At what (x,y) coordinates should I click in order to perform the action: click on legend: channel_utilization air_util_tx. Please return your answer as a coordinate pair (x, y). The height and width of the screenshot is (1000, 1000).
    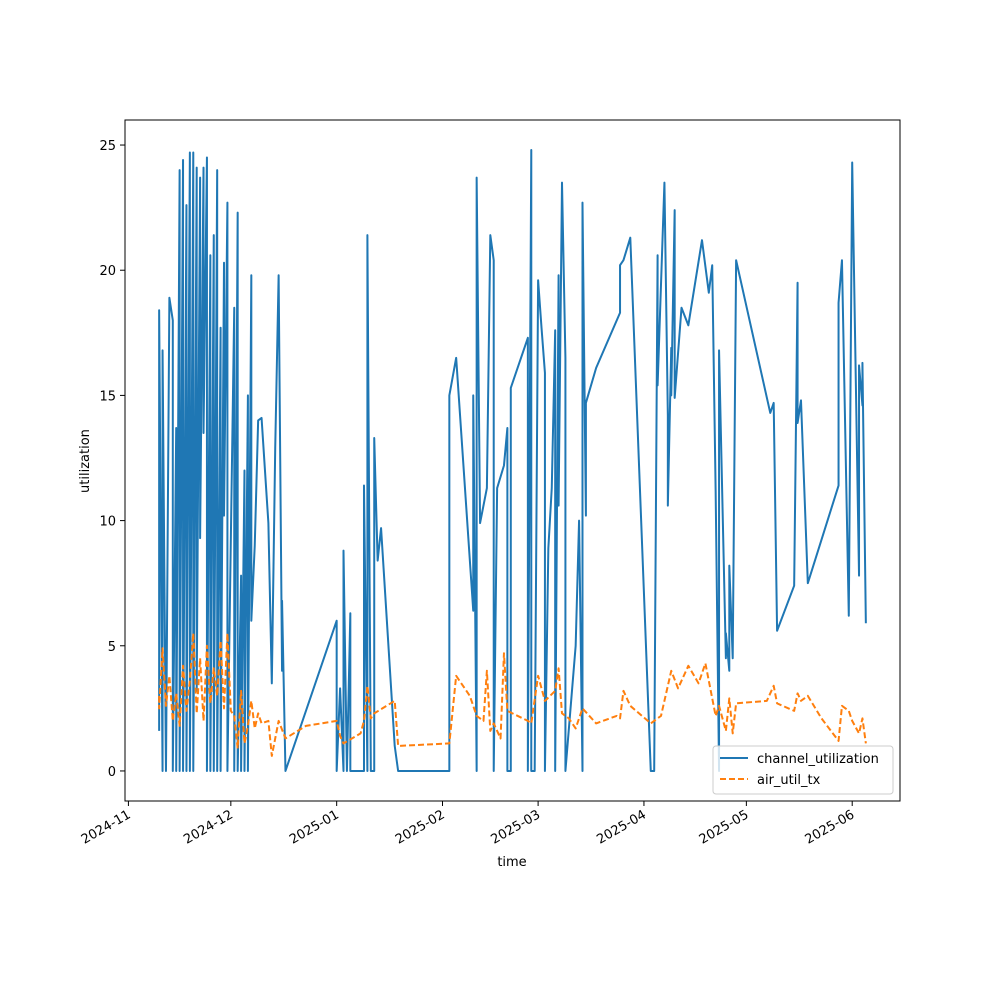
    Looking at the image, I should click on (803, 770).